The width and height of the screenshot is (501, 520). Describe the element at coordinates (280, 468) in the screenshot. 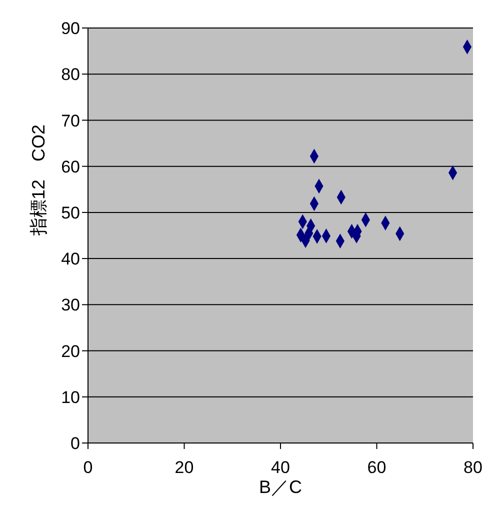

I see `x-tick-label: 40` at that location.